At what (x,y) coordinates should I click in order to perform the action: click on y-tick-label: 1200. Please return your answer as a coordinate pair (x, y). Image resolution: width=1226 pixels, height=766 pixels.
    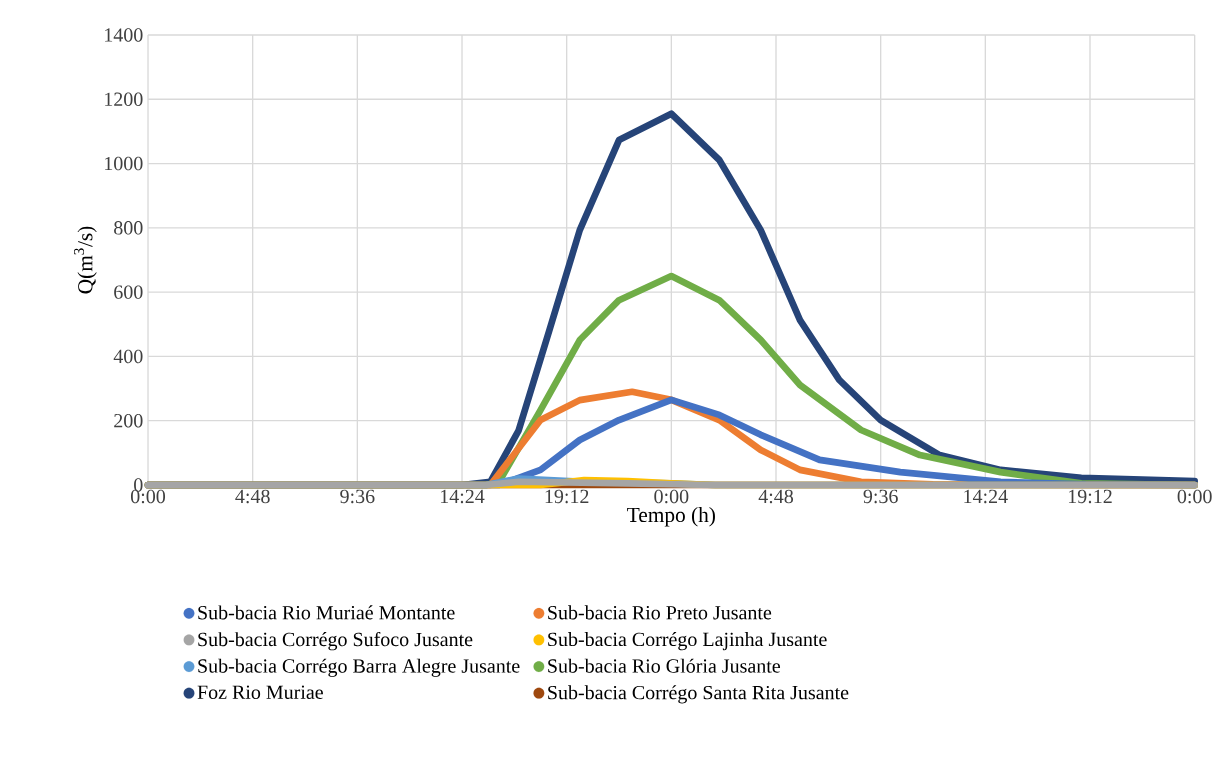
    Looking at the image, I should click on (124, 99).